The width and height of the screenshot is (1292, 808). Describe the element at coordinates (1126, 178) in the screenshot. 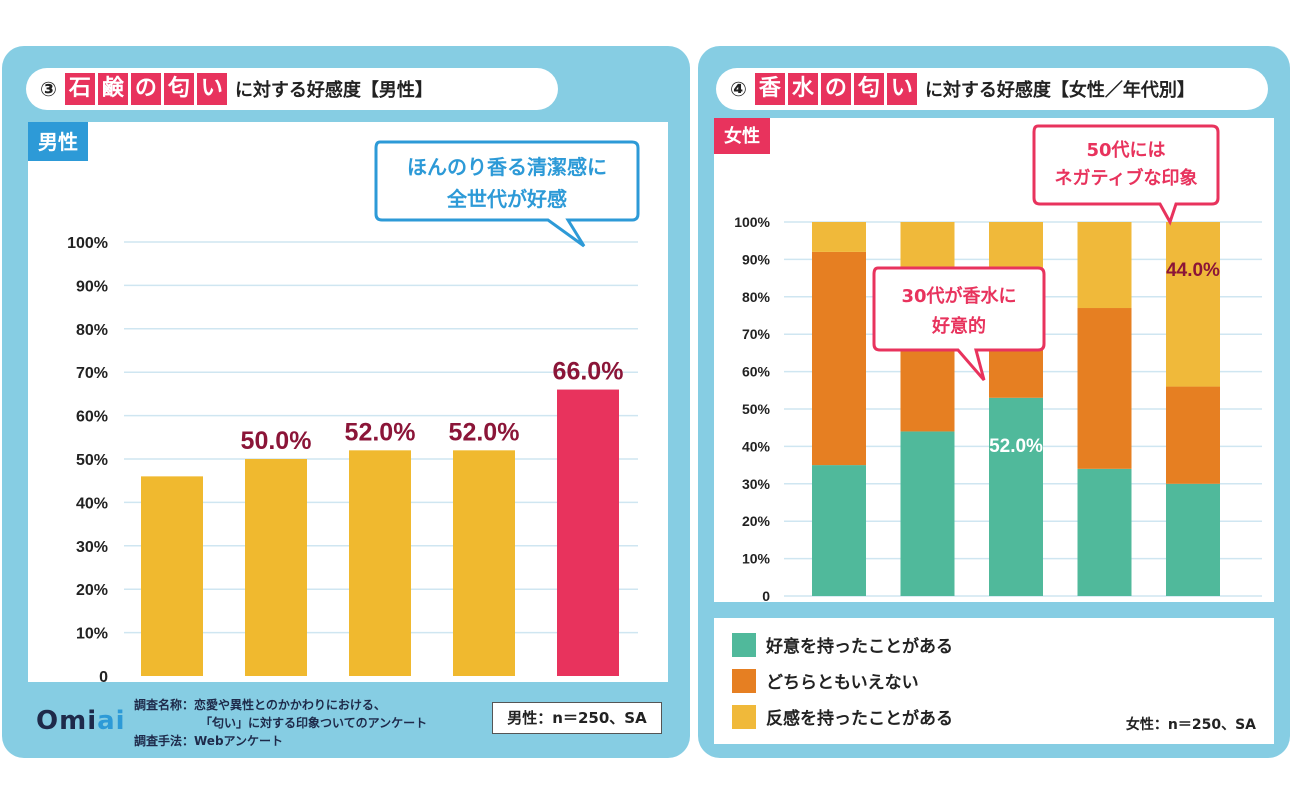

I see `callout-text: ネガティブな印象` at that location.